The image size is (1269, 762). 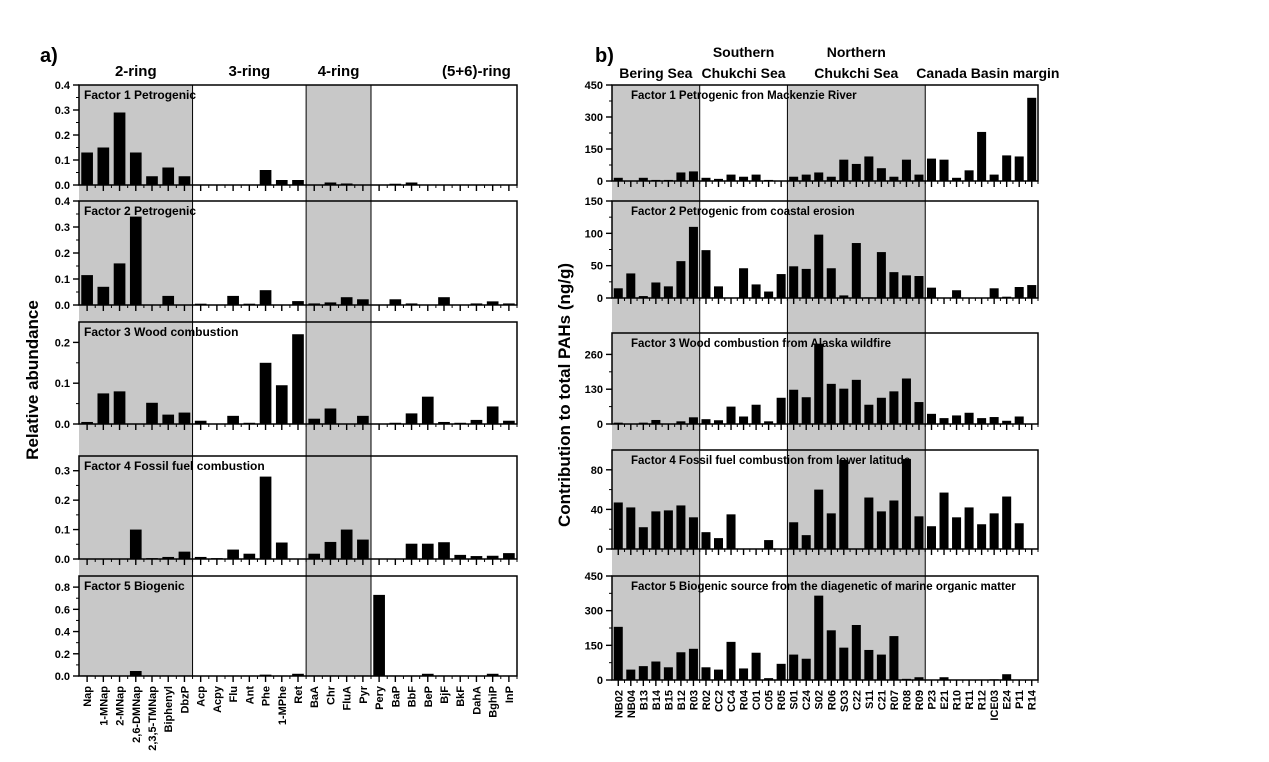 What do you see at coordinates (597, 471) in the screenshot?
I see `y-tick-label: 80` at bounding box center [597, 471].